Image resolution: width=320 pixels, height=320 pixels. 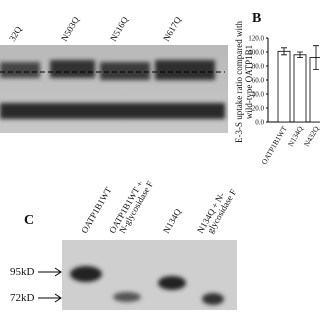 What do you see at coordinates (258, 81) in the screenshot?
I see `y-tick-label: 60.0` at bounding box center [258, 81].